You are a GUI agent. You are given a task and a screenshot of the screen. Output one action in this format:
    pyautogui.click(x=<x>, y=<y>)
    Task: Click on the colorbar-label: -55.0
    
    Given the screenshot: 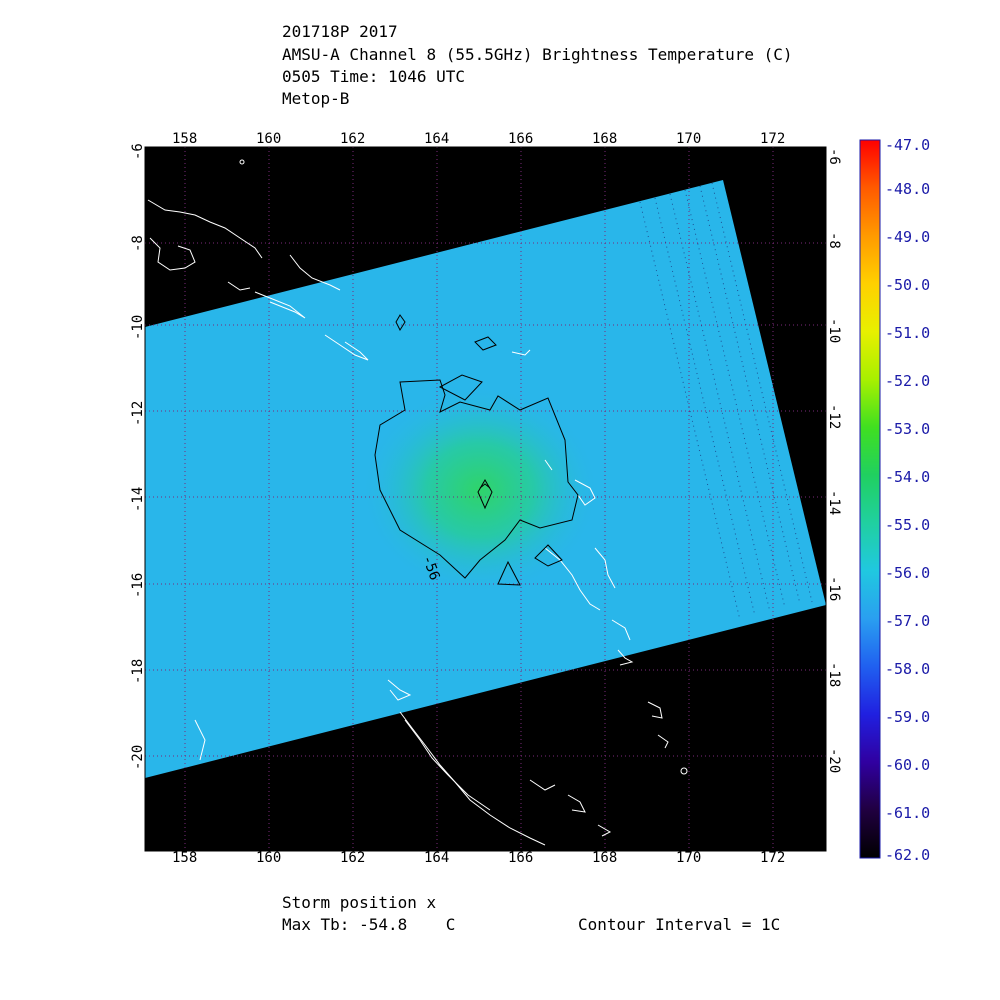 What is the action you would take?
    pyautogui.click(x=908, y=525)
    